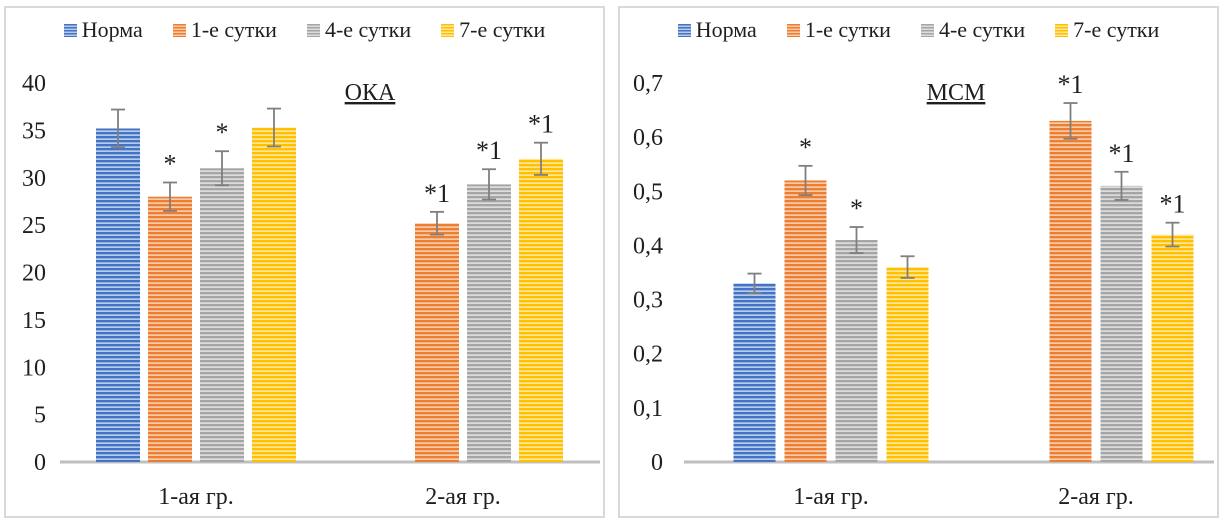 This screenshot has height=524, width=1223. Describe the element at coordinates (34, 226) in the screenshot. I see `y-tick-label: 25` at that location.